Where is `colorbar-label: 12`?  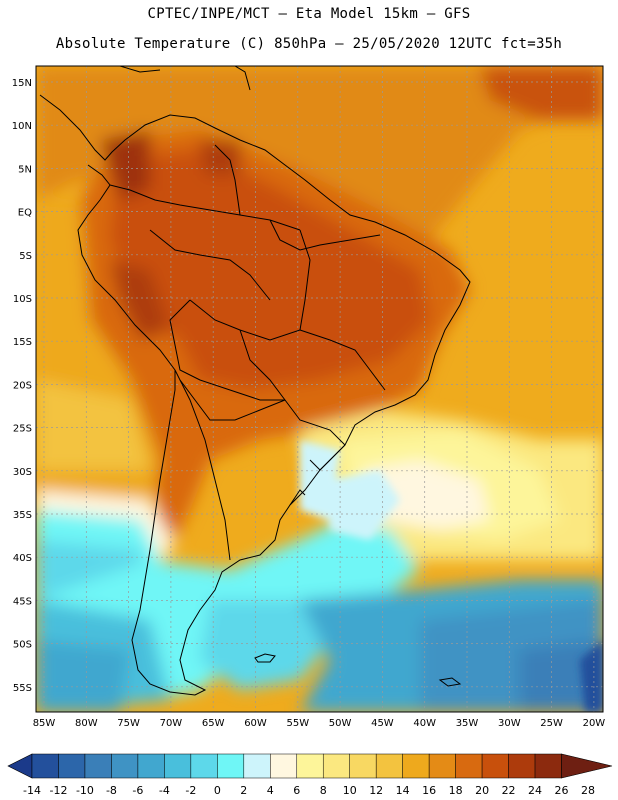 colorbar-label: 12 is located at coordinates (376, 790).